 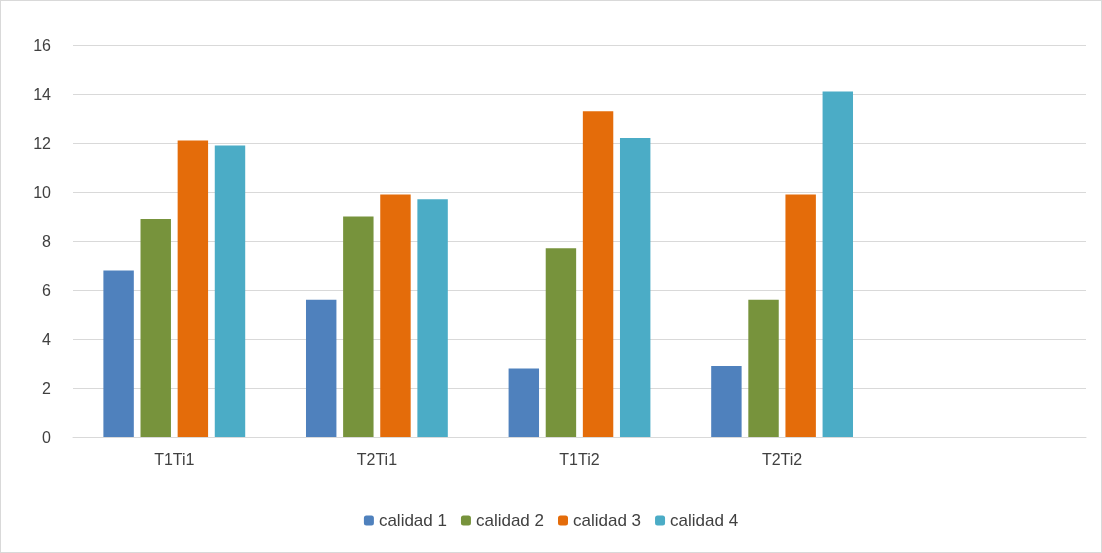 I want to click on x-tick-label: T2Ti2, so click(x=782, y=459).